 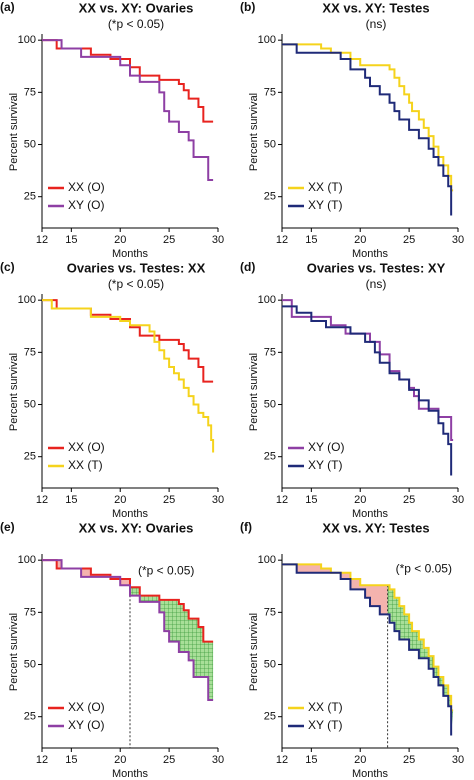 What do you see at coordinates (136, 7) in the screenshot?
I see `chart-title: XX vs. XY: Ovaries` at bounding box center [136, 7].